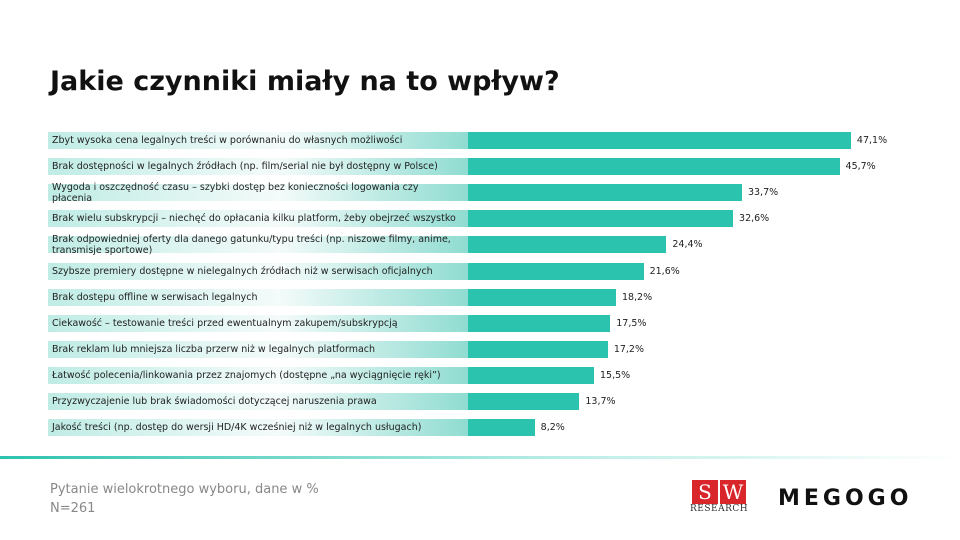 The height and width of the screenshot is (540, 960). Describe the element at coordinates (480, 457) in the screenshot. I see `separator` at that location.